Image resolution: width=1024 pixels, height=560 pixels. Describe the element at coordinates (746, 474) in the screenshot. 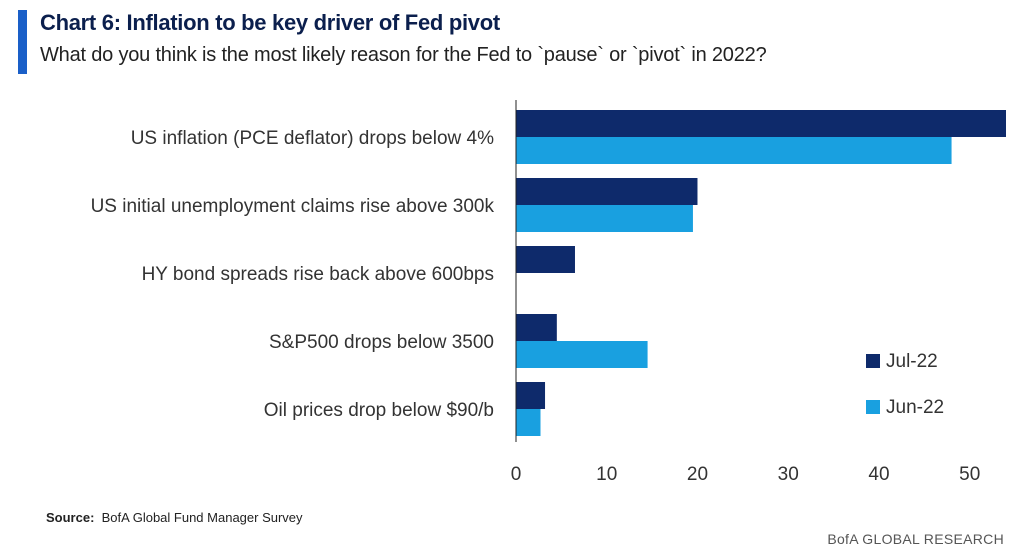

I see `x-axis-ticks: 0 10 20 30 40 50` at that location.